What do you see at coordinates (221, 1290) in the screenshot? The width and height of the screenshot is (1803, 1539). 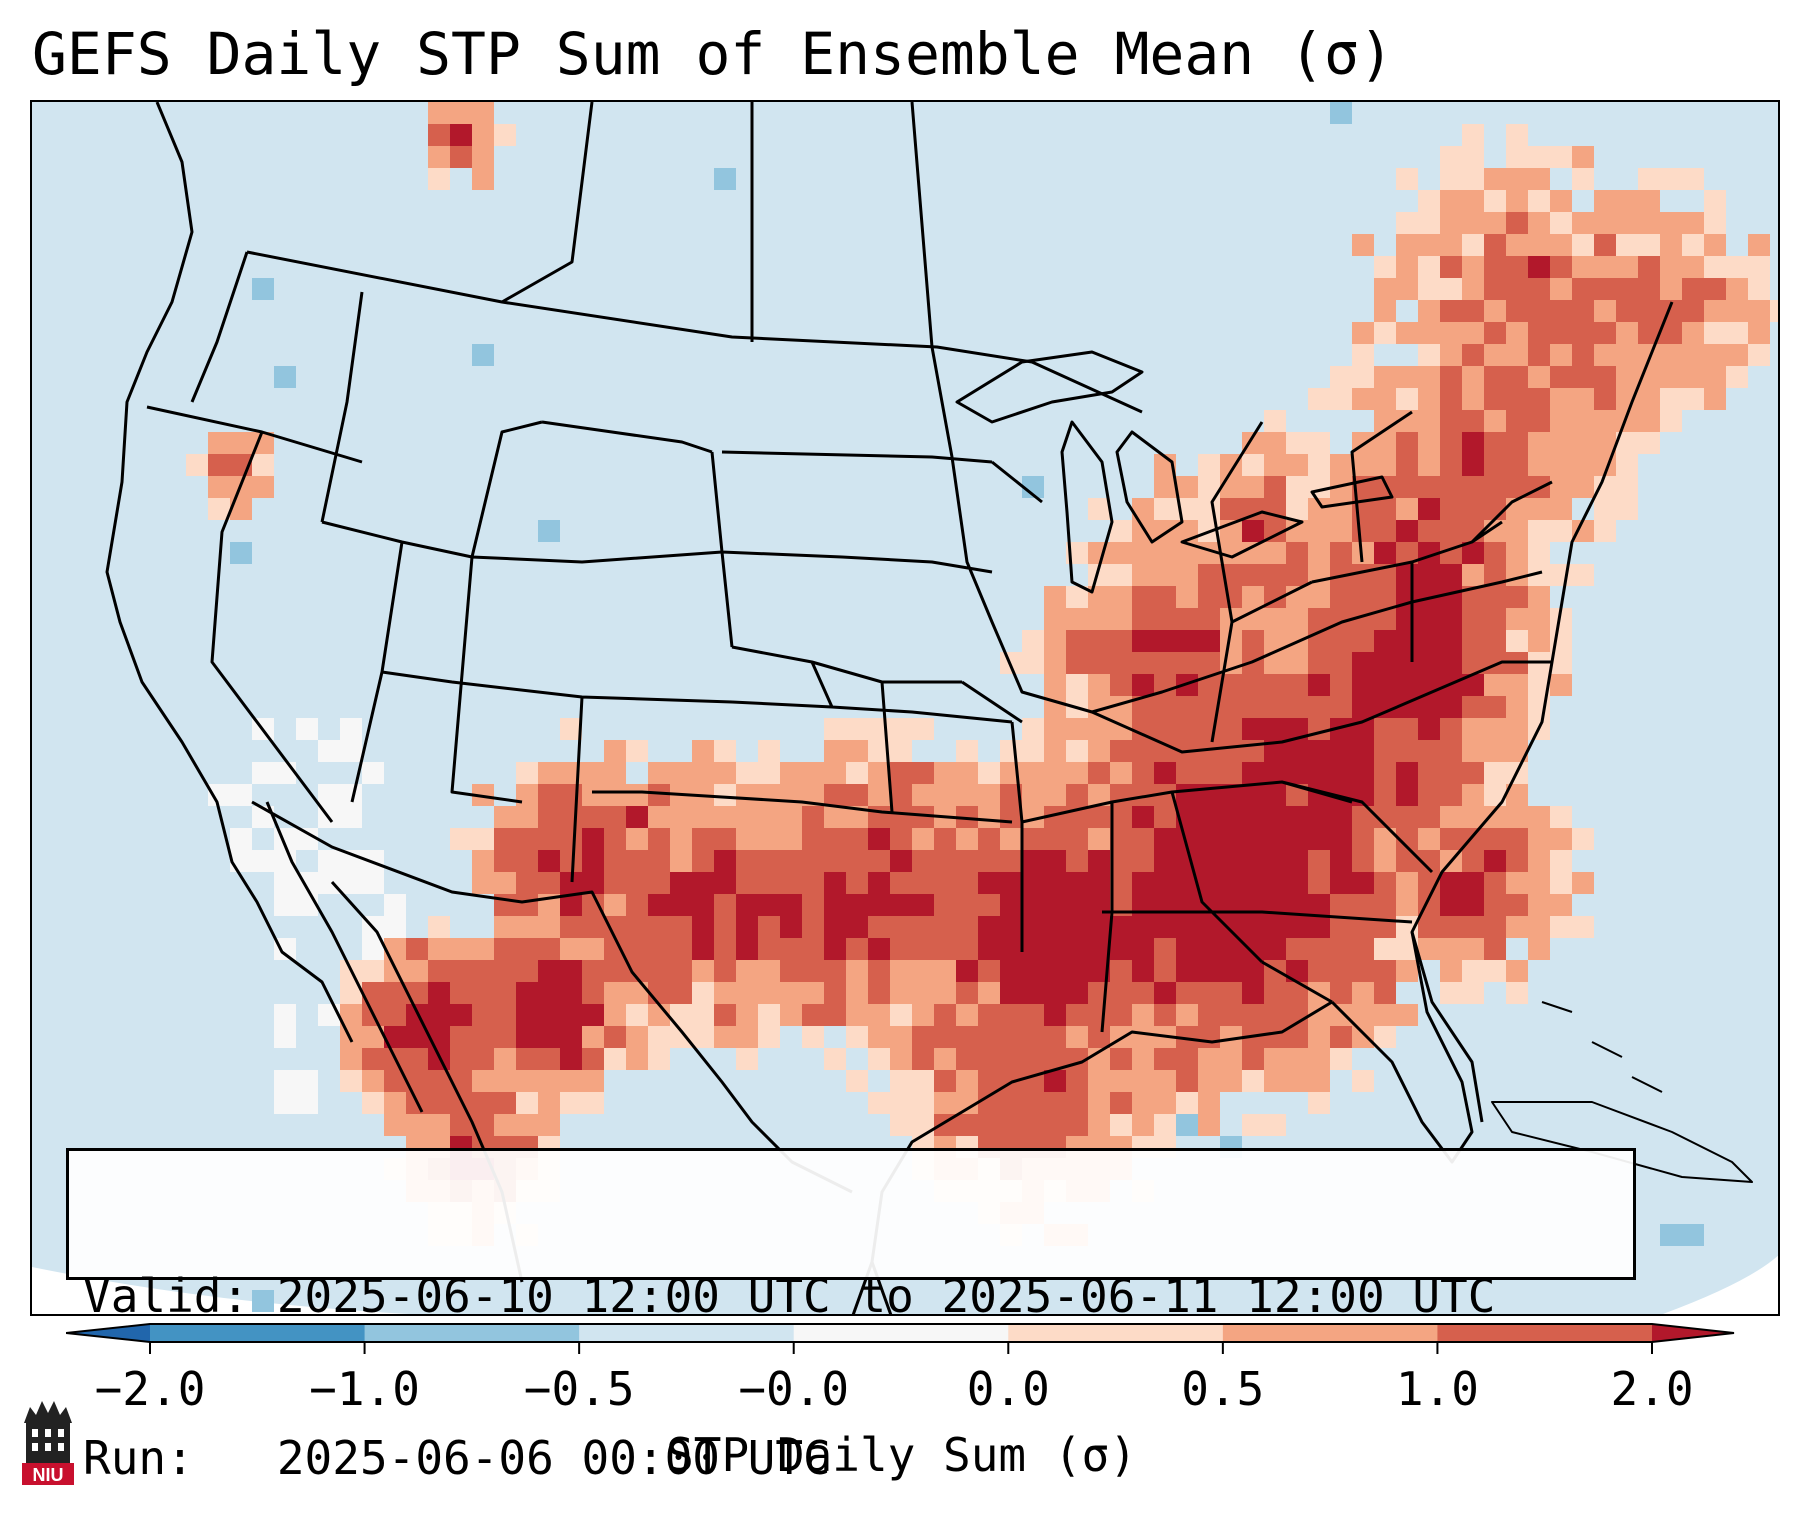 I see `projection-edge` at bounding box center [221, 1290].